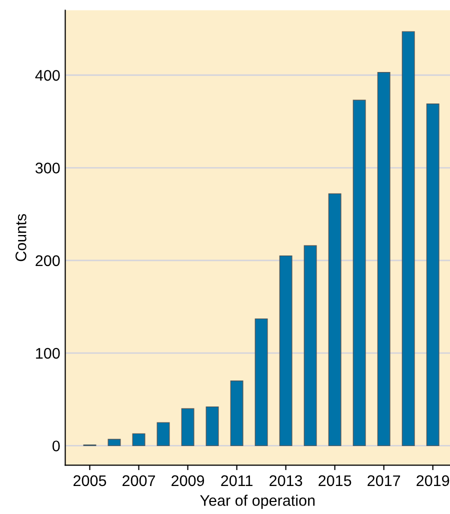 This screenshot has height=514, width=450. I want to click on y-tick-label: 0, so click(56, 446).